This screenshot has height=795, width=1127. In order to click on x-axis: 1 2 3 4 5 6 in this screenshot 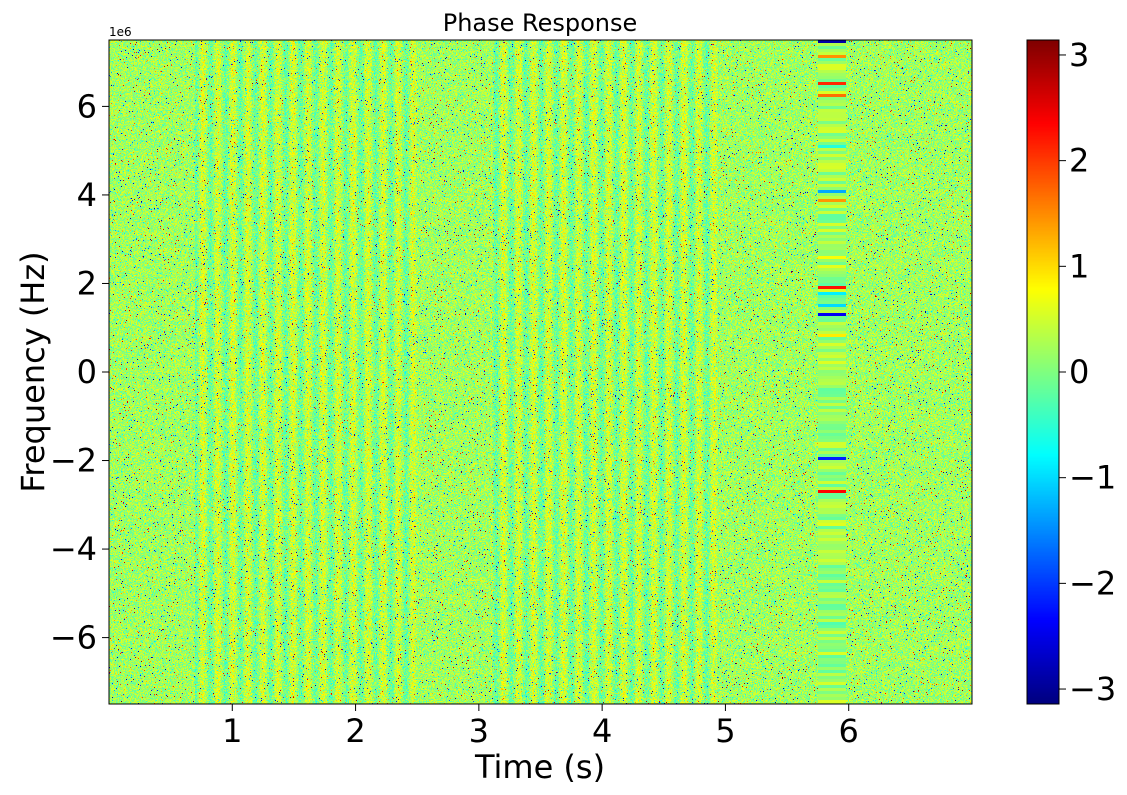, I will do `click(540, 727)`.